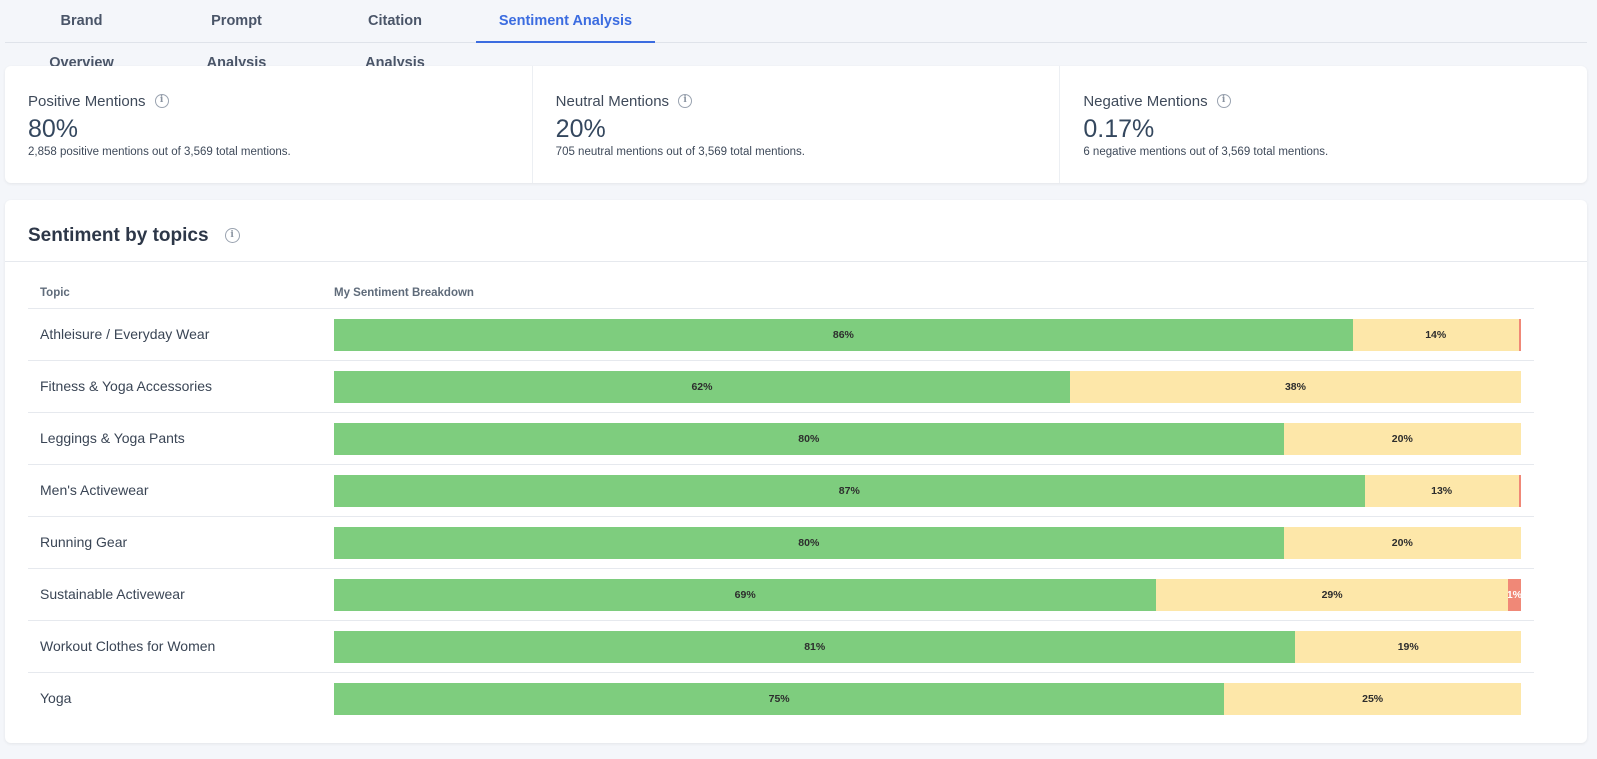  Describe the element at coordinates (1435, 335) in the screenshot. I see `bar-segment-neutral: 14%` at that location.